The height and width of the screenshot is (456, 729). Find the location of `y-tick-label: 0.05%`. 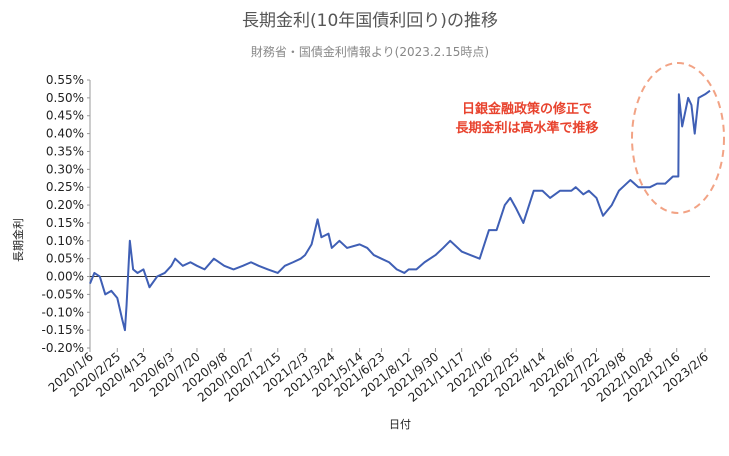

y-tick-label: 0.05% is located at coordinates (65, 259).